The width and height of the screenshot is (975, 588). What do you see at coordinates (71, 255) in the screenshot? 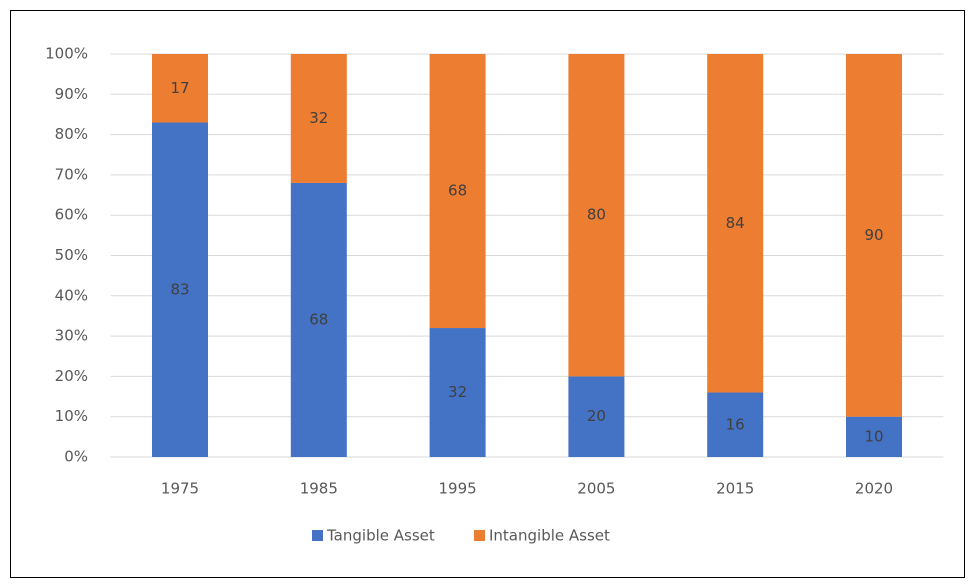
I see `y-tick-label: 50%` at bounding box center [71, 255].